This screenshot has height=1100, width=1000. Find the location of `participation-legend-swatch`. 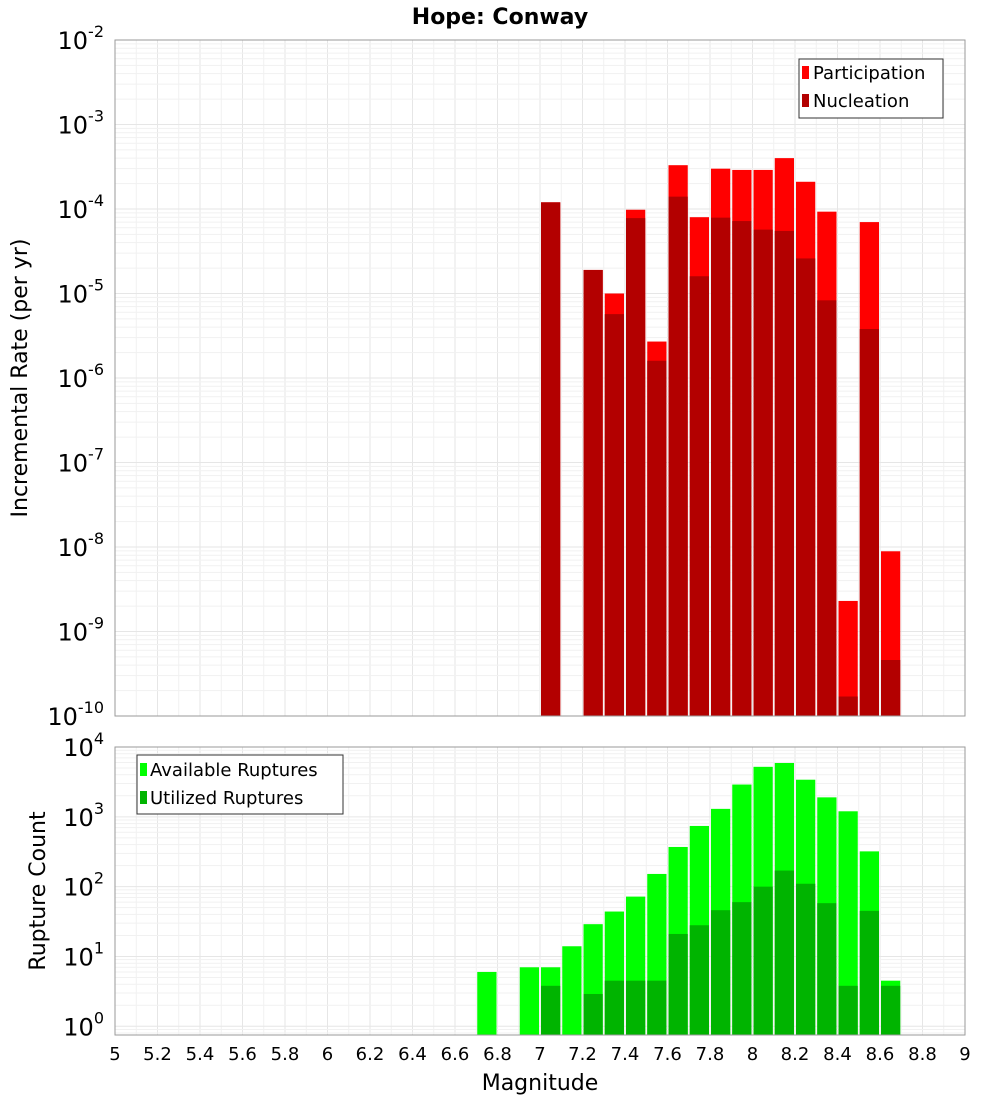

participation-legend-swatch is located at coordinates (805, 72).